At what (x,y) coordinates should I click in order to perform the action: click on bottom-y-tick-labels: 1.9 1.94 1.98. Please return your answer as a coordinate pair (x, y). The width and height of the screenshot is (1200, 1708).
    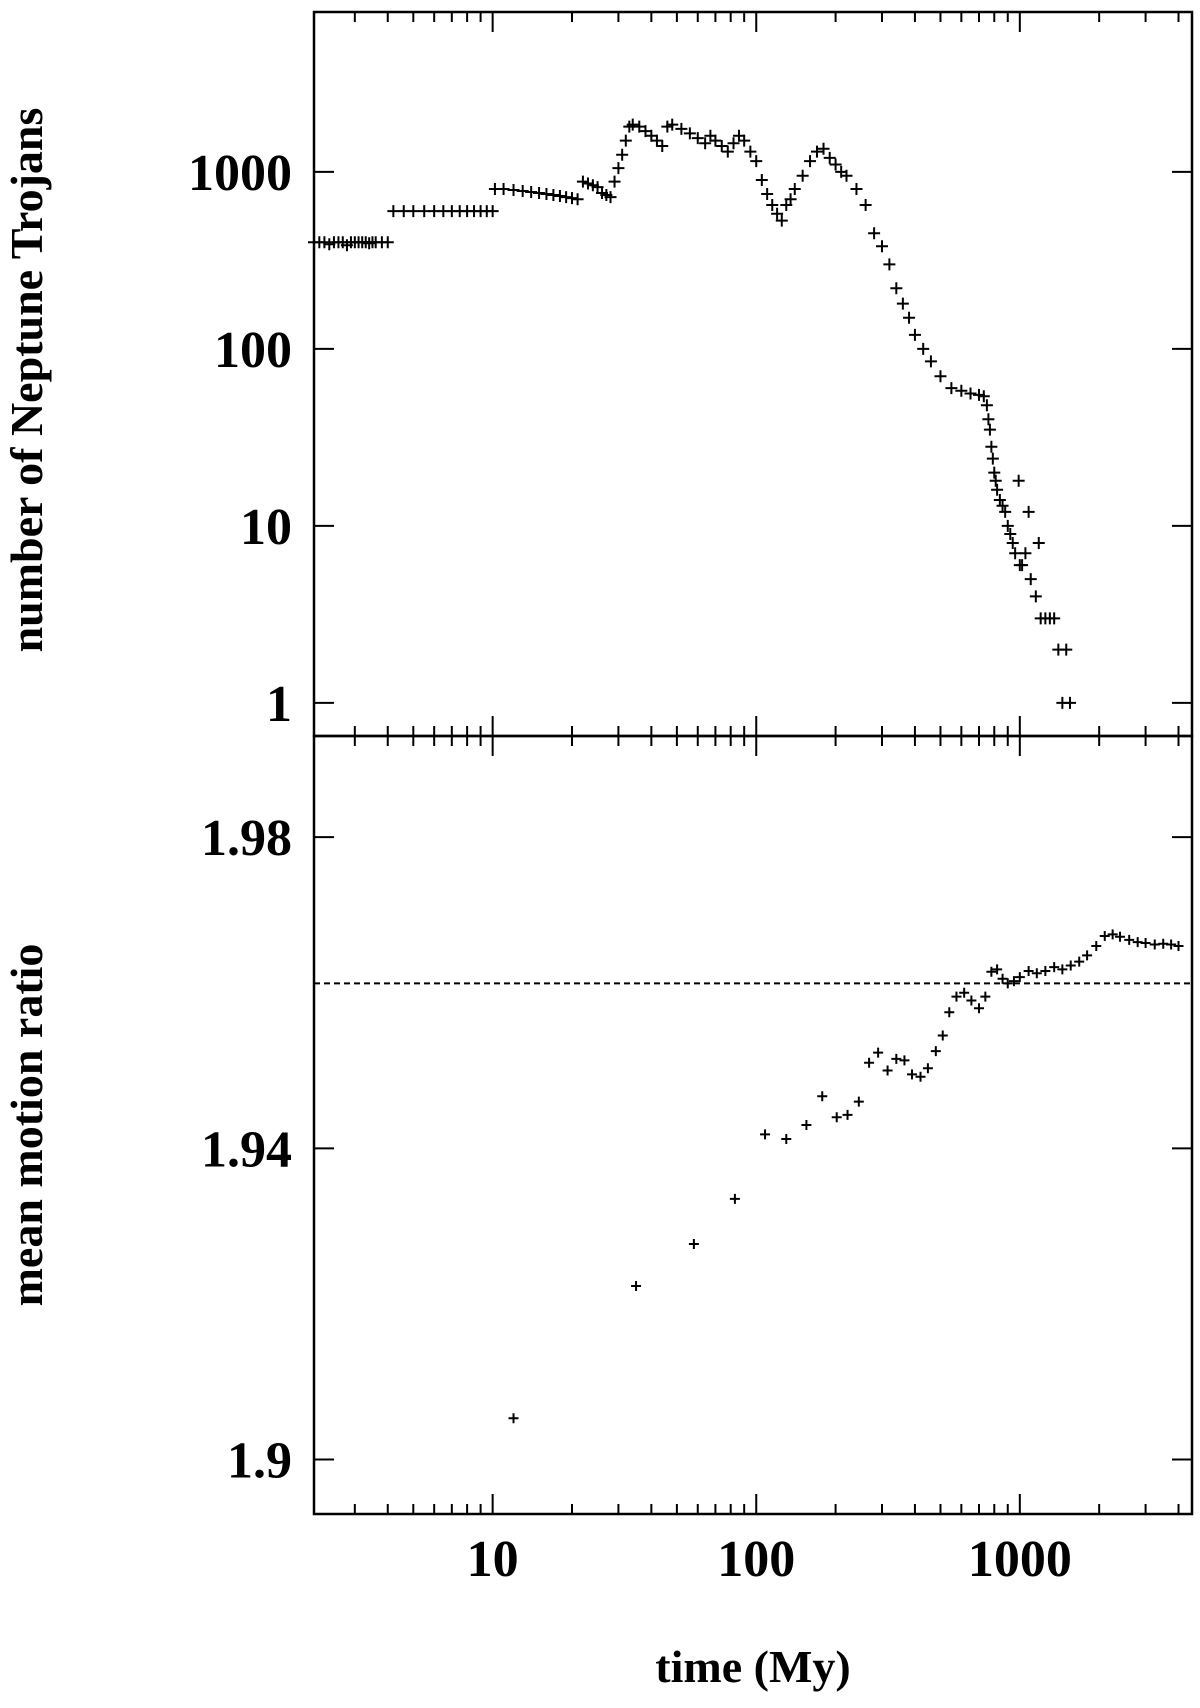
    Looking at the image, I should click on (246, 1149).